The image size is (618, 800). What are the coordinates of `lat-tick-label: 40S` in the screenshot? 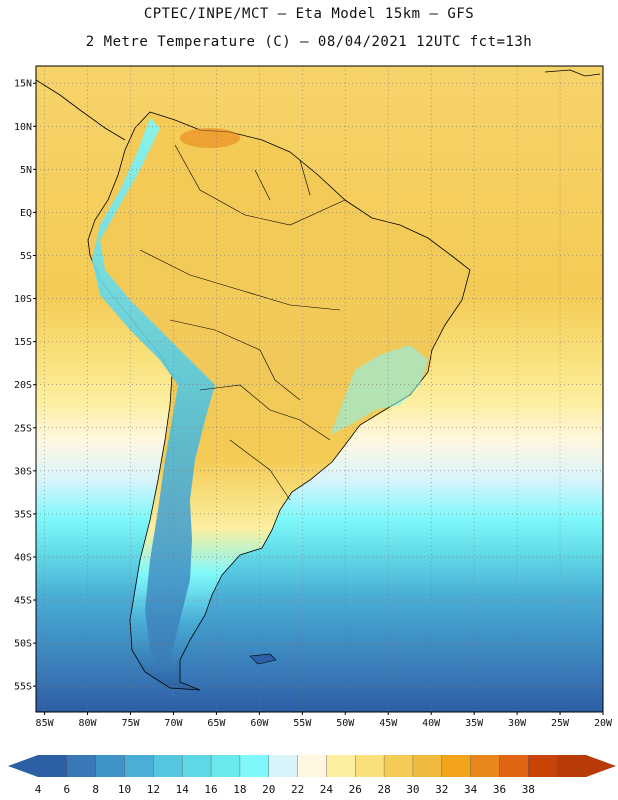 It's located at (23, 557).